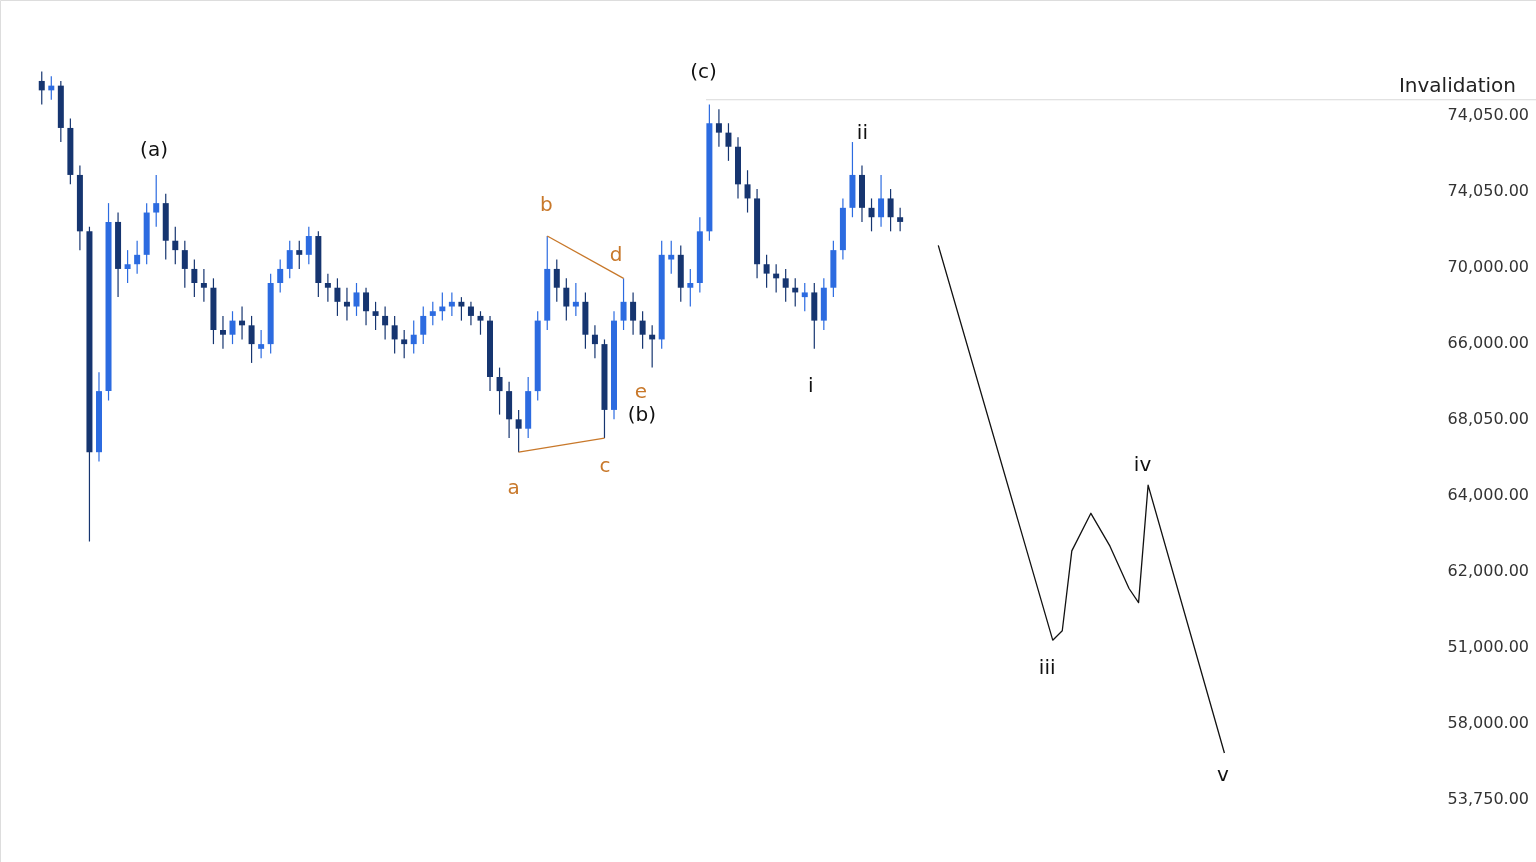 Image resolution: width=1536 pixels, height=862 pixels. I want to click on text: v, so click(1223, 774).